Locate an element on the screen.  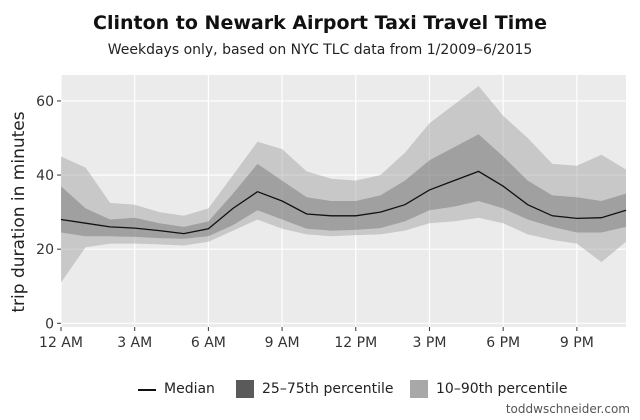
legend-item-median: Median is located at coordinates (176, 389).